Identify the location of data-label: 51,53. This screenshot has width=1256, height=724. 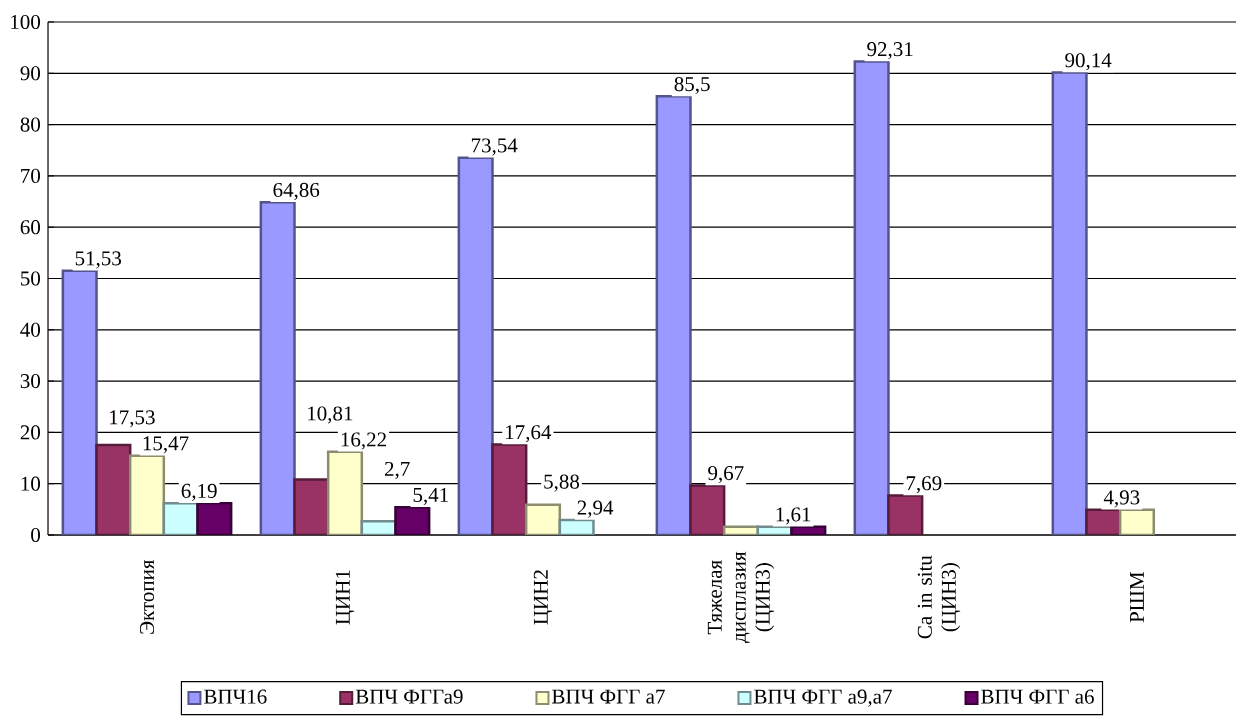
(98, 260).